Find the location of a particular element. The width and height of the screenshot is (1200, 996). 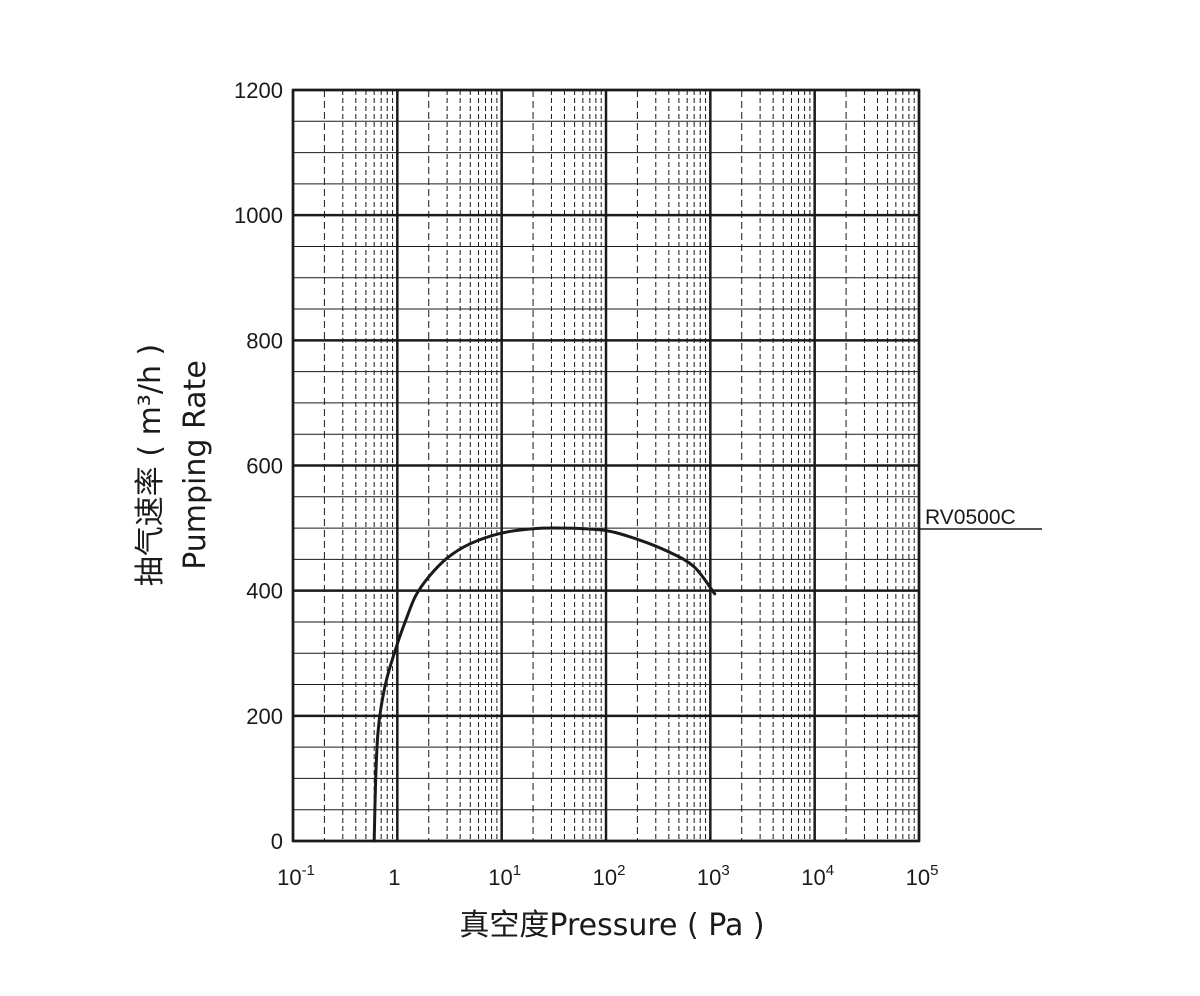

x-tick-label: 10⁻¹ is located at coordinates (296, 876).